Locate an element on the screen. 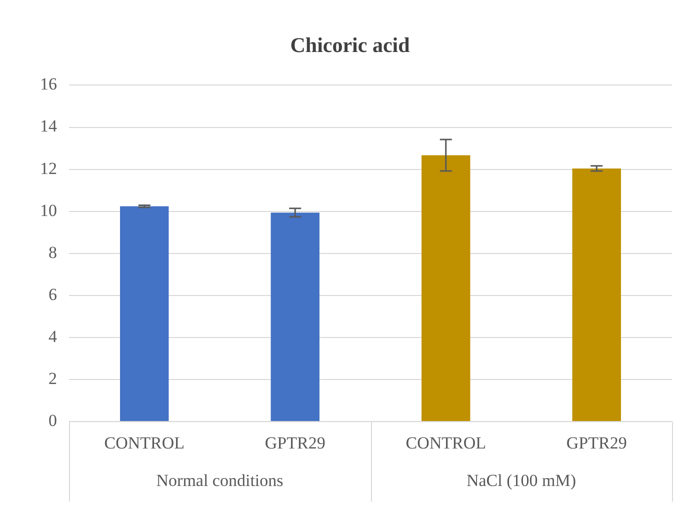  y-tick-label: 8 is located at coordinates (52, 252).